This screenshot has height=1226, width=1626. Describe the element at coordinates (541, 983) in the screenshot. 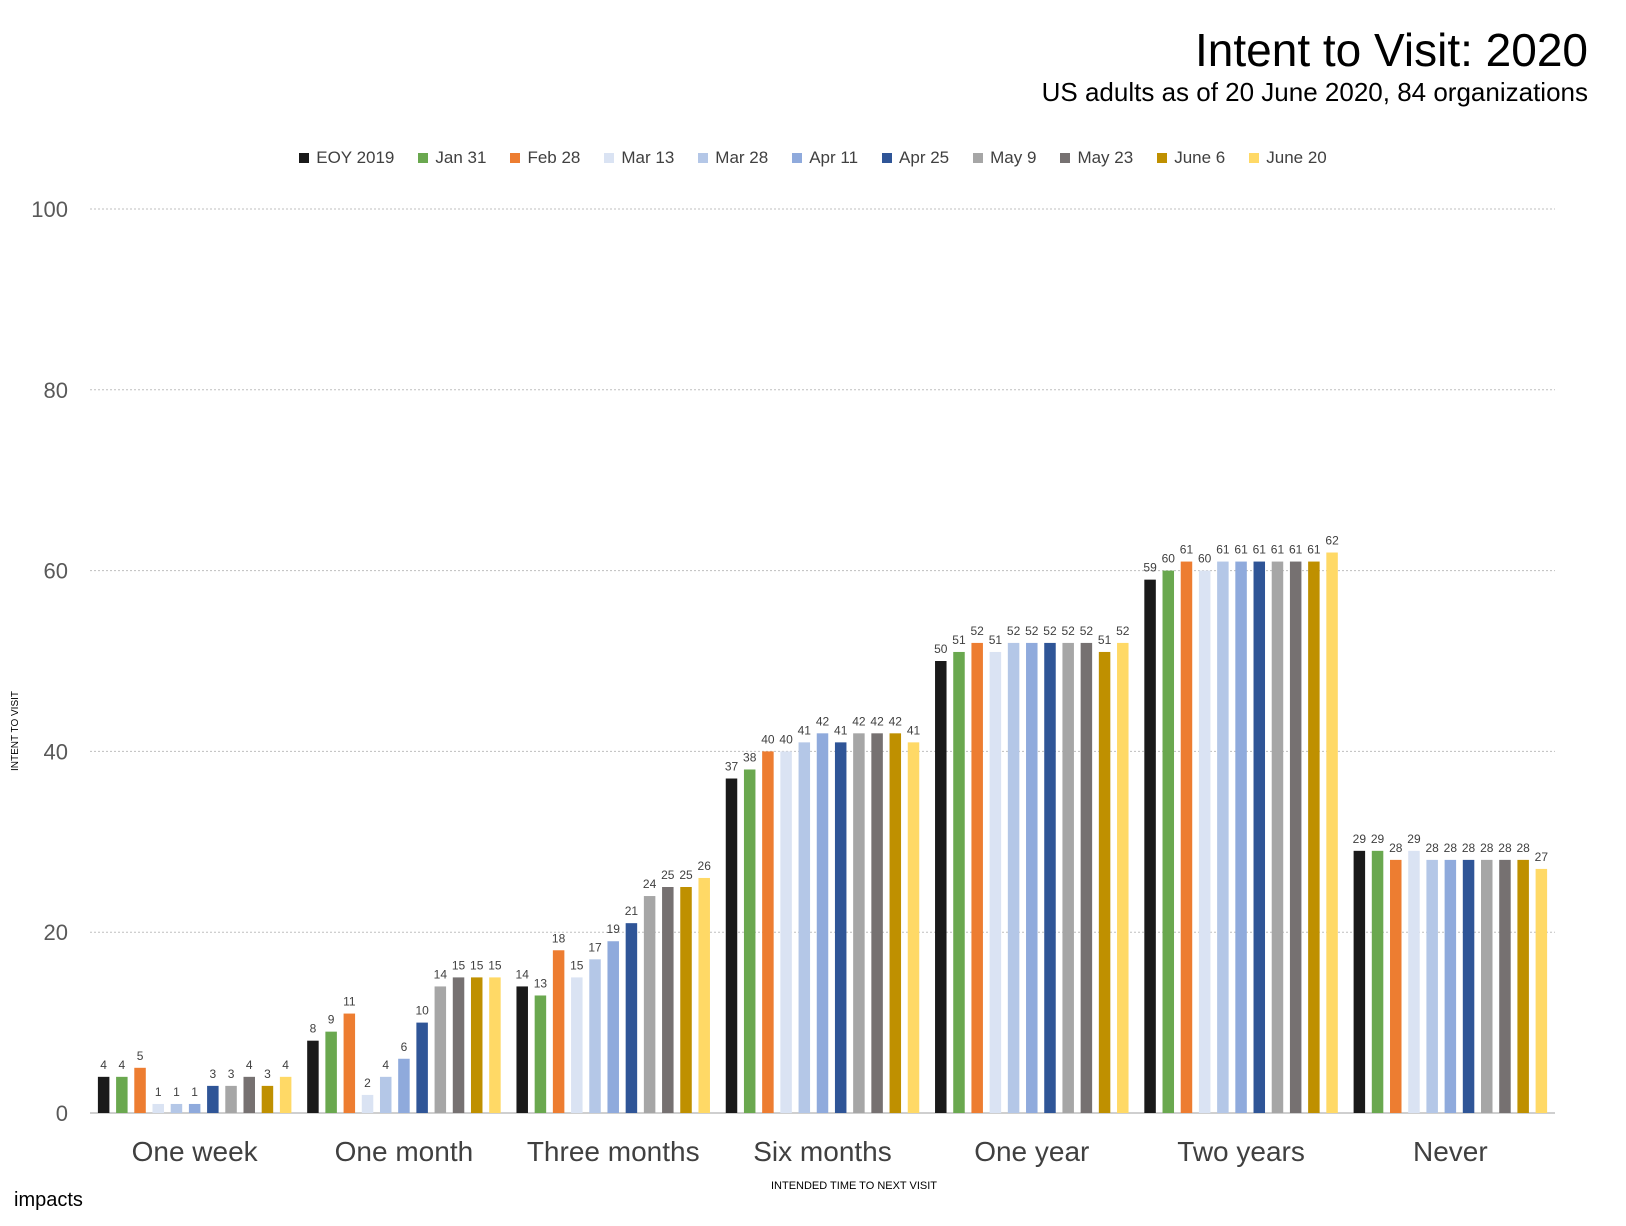

I see `data-label: 13` at that location.